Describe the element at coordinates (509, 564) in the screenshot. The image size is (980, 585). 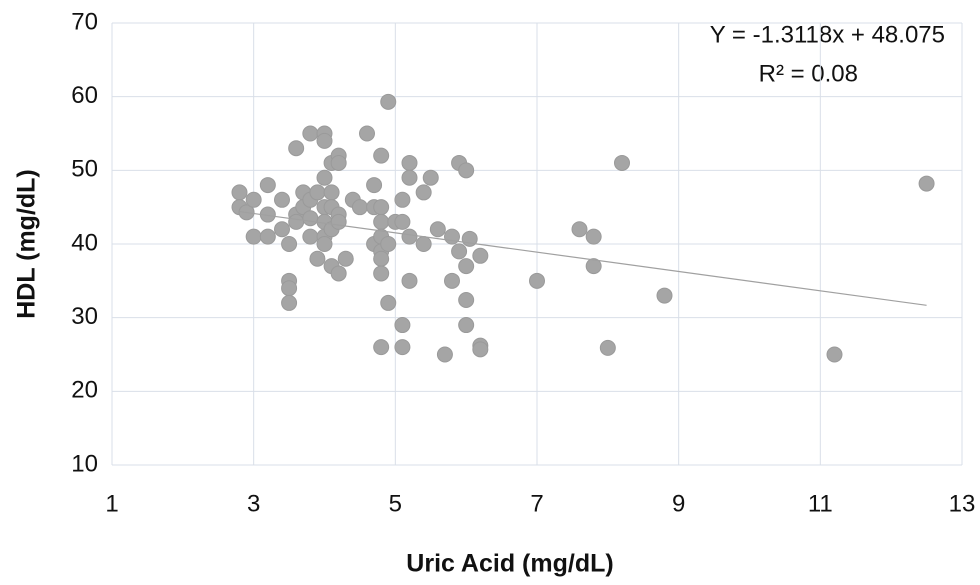
I see `x-axis-title: Uric Acid (mg/dL)` at that location.